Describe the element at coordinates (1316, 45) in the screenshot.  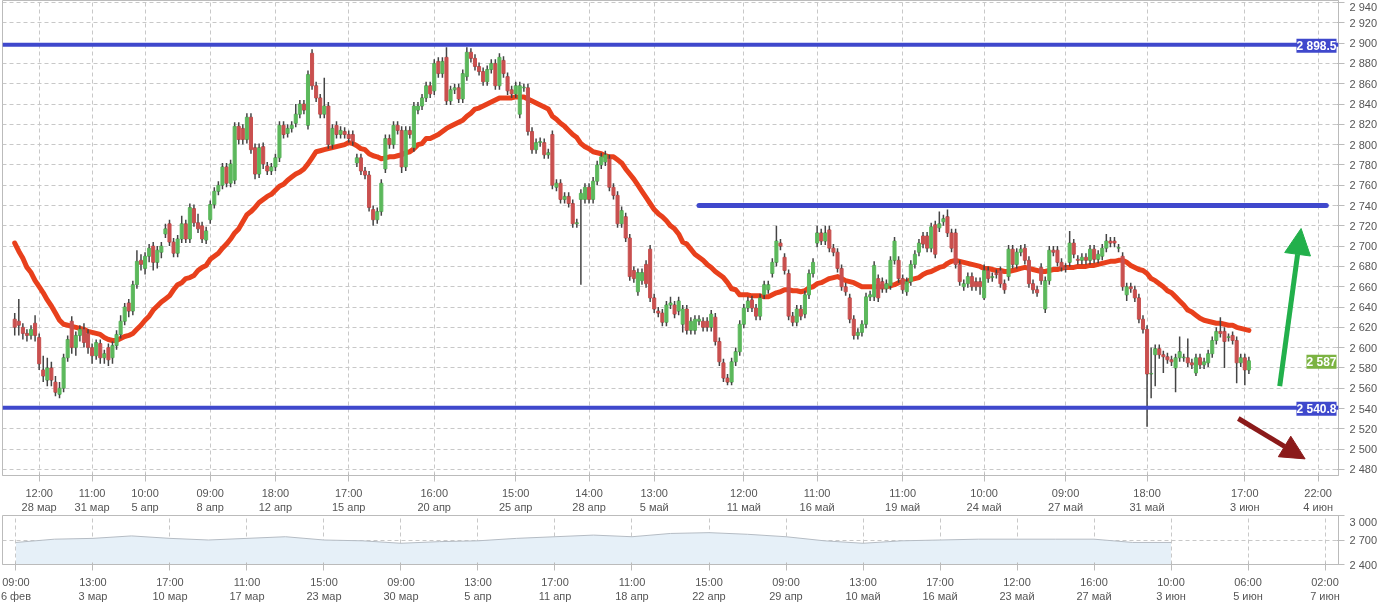
I see `ref-line-label: 2 898.5` at that location.